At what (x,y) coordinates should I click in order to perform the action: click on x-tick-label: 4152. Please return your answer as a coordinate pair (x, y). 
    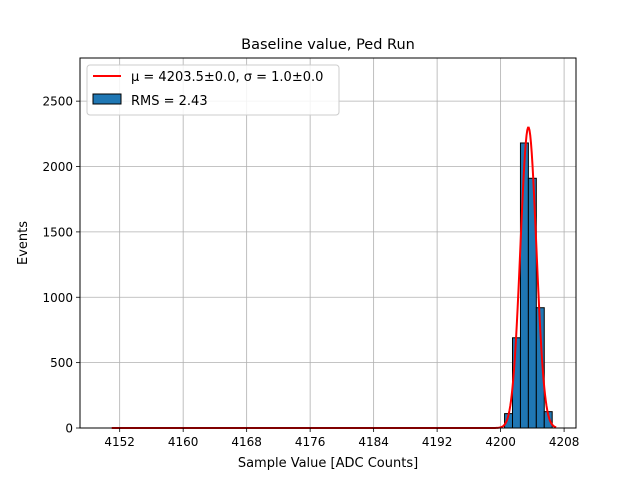
    Looking at the image, I should click on (119, 442).